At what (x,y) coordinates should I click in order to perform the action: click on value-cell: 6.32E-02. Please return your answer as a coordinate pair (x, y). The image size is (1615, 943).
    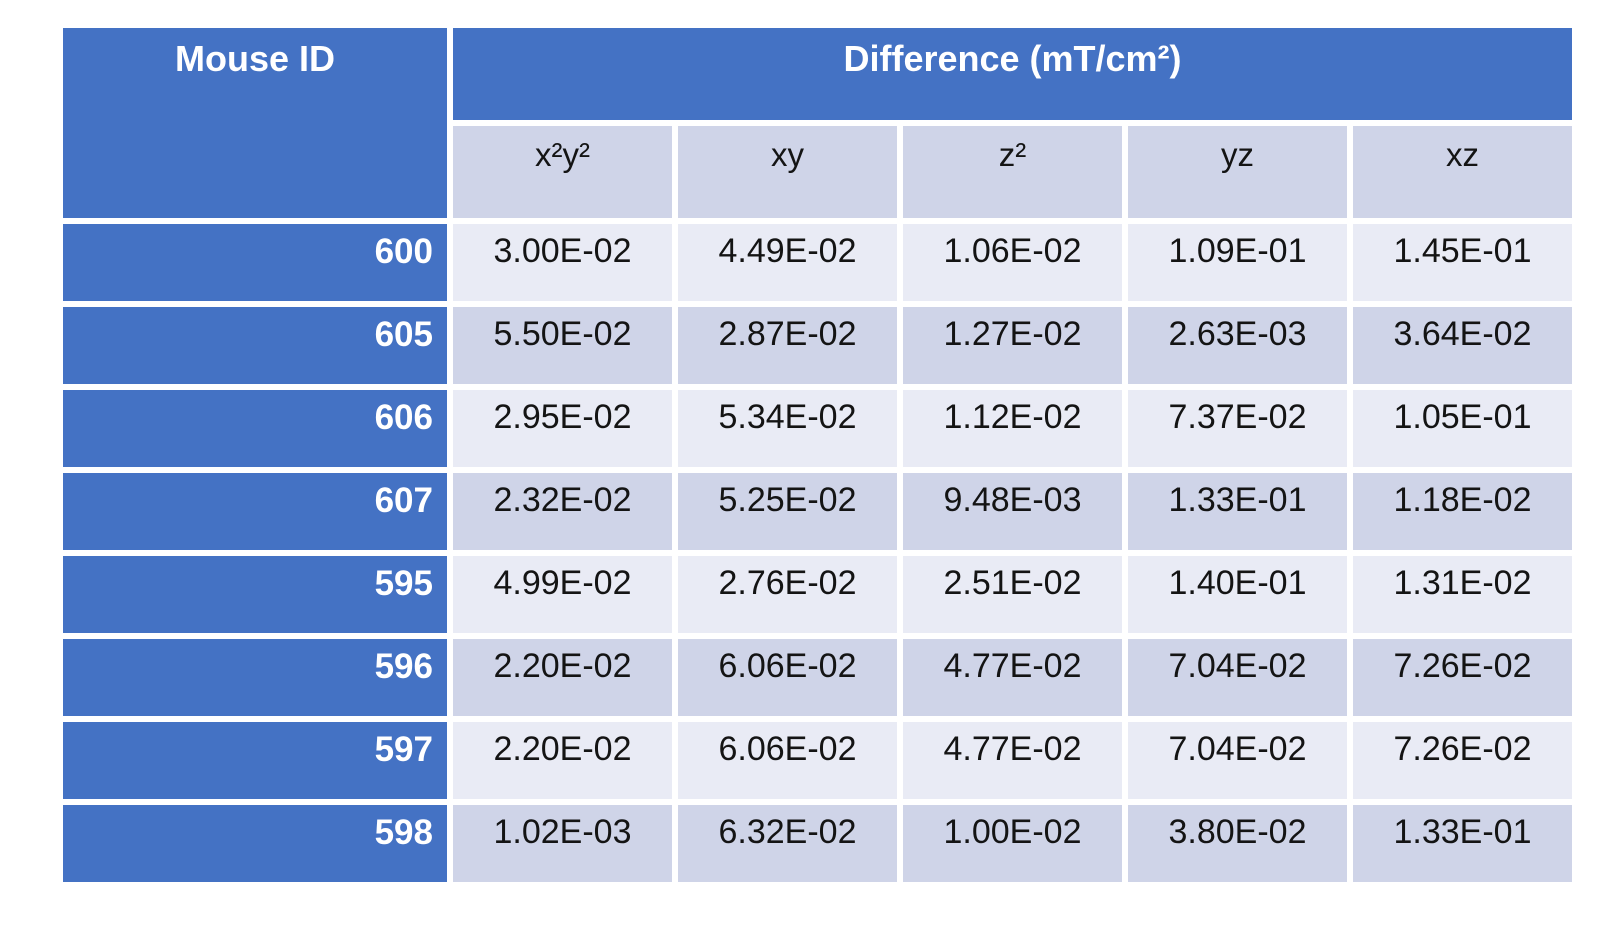
    Looking at the image, I should click on (787, 843).